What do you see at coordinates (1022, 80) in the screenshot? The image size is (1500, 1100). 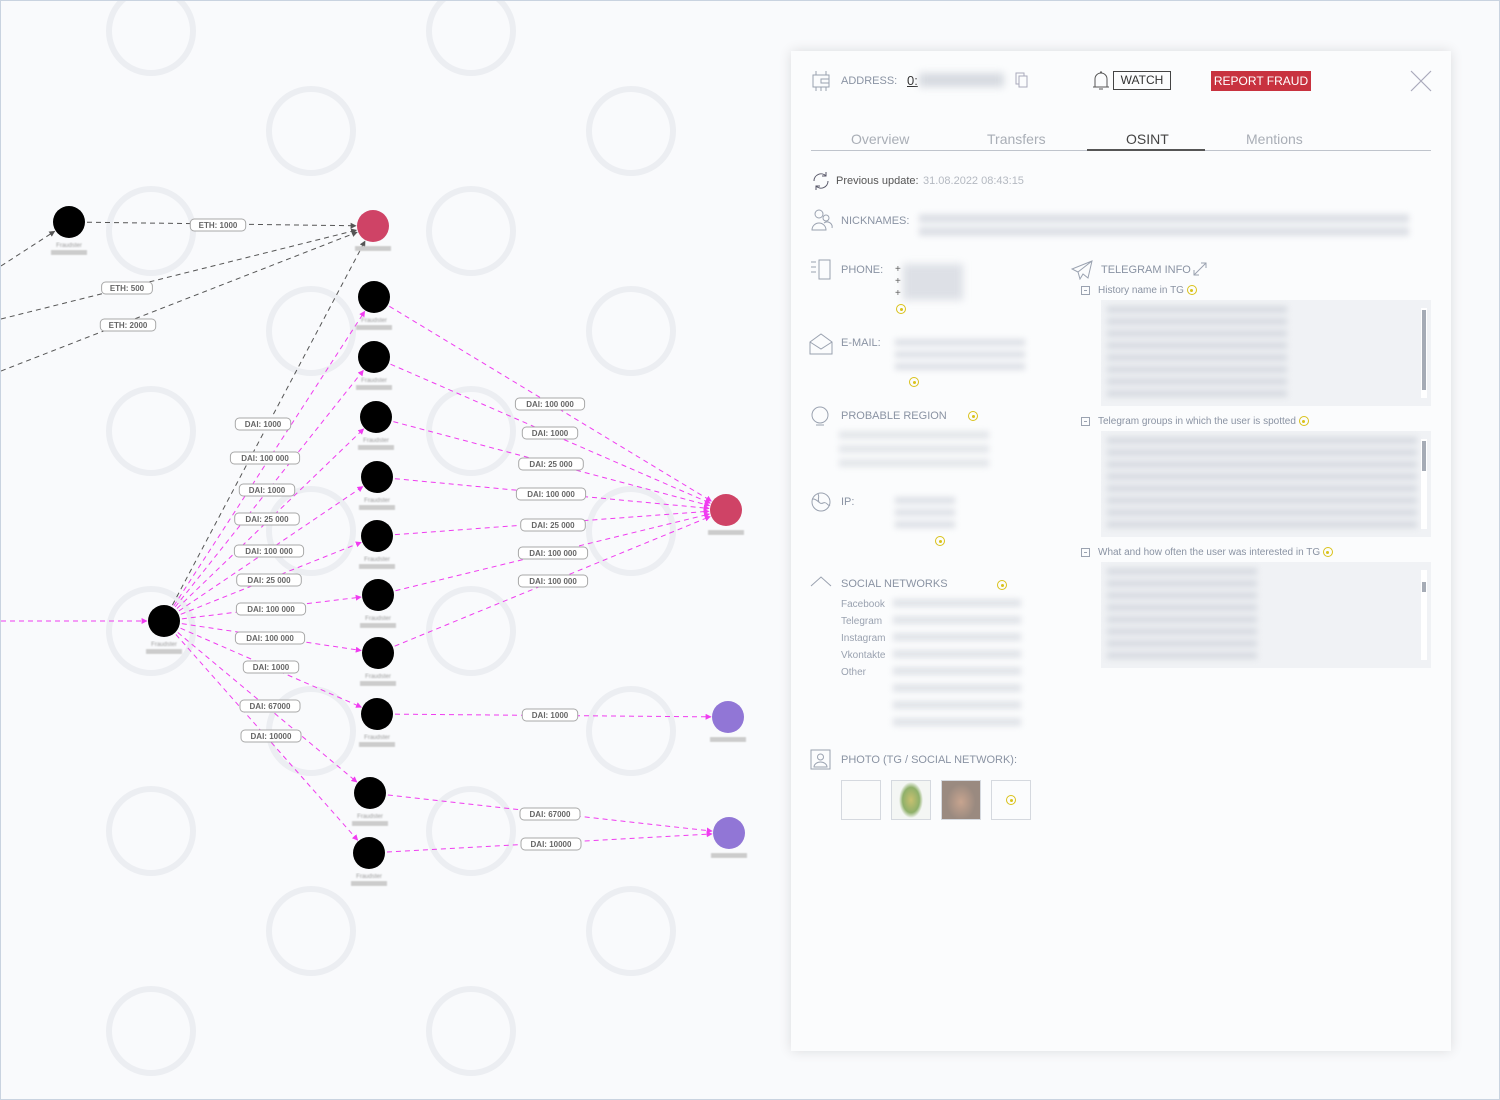 I see `copy-icon` at bounding box center [1022, 80].